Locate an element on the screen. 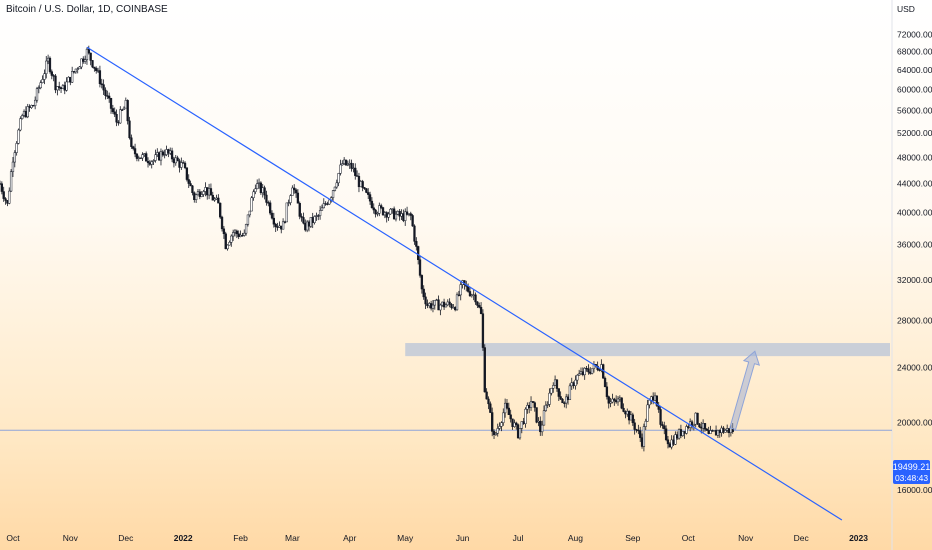 Image resolution: width=932 pixels, height=550 pixels. currency-label: USD is located at coordinates (906, 9).